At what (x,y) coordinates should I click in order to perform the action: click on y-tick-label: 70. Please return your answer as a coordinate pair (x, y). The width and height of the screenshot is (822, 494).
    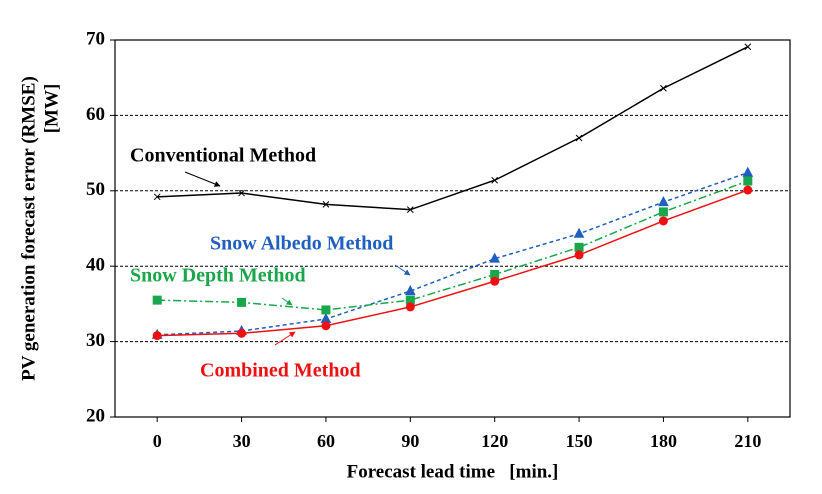
    Looking at the image, I should click on (95, 38).